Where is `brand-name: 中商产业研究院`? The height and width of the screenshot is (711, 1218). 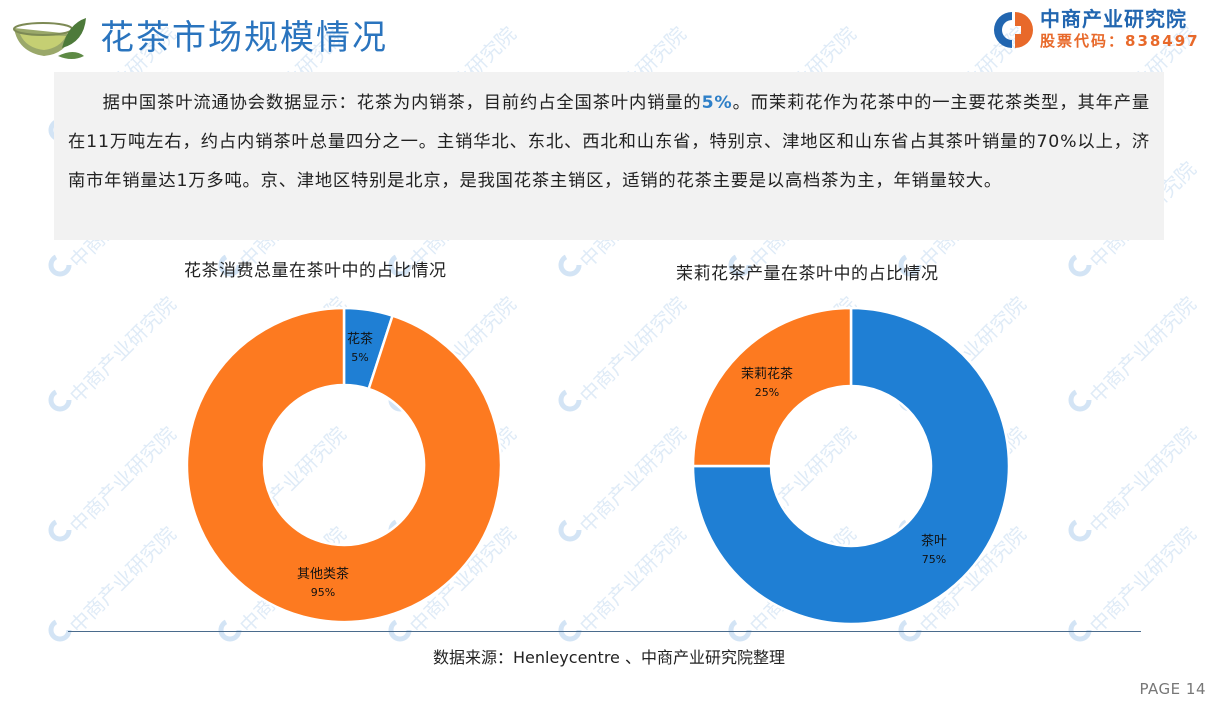
brand-name: 中商产业研究院 is located at coordinates (1113, 19).